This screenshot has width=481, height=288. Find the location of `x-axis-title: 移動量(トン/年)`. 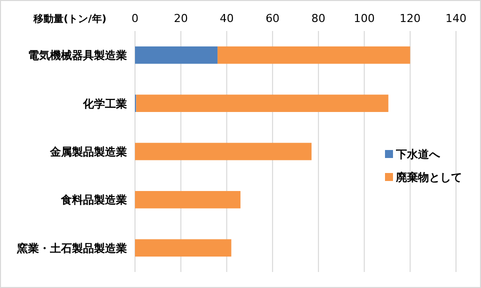

x-axis-title: 移動量(トン/年) is located at coordinates (69, 19).